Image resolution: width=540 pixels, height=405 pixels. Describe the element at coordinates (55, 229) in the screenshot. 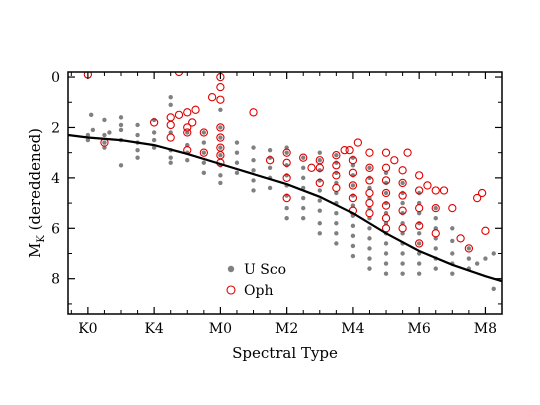

I see `y-tick-label: 6` at that location.